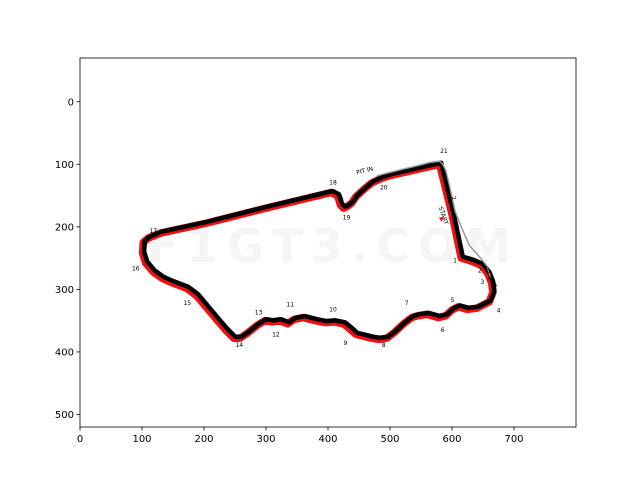 Image resolution: width=640 pixels, height=480 pixels. What do you see at coordinates (384, 187) in the screenshot?
I see `turn-label-20: 20` at bounding box center [384, 187].